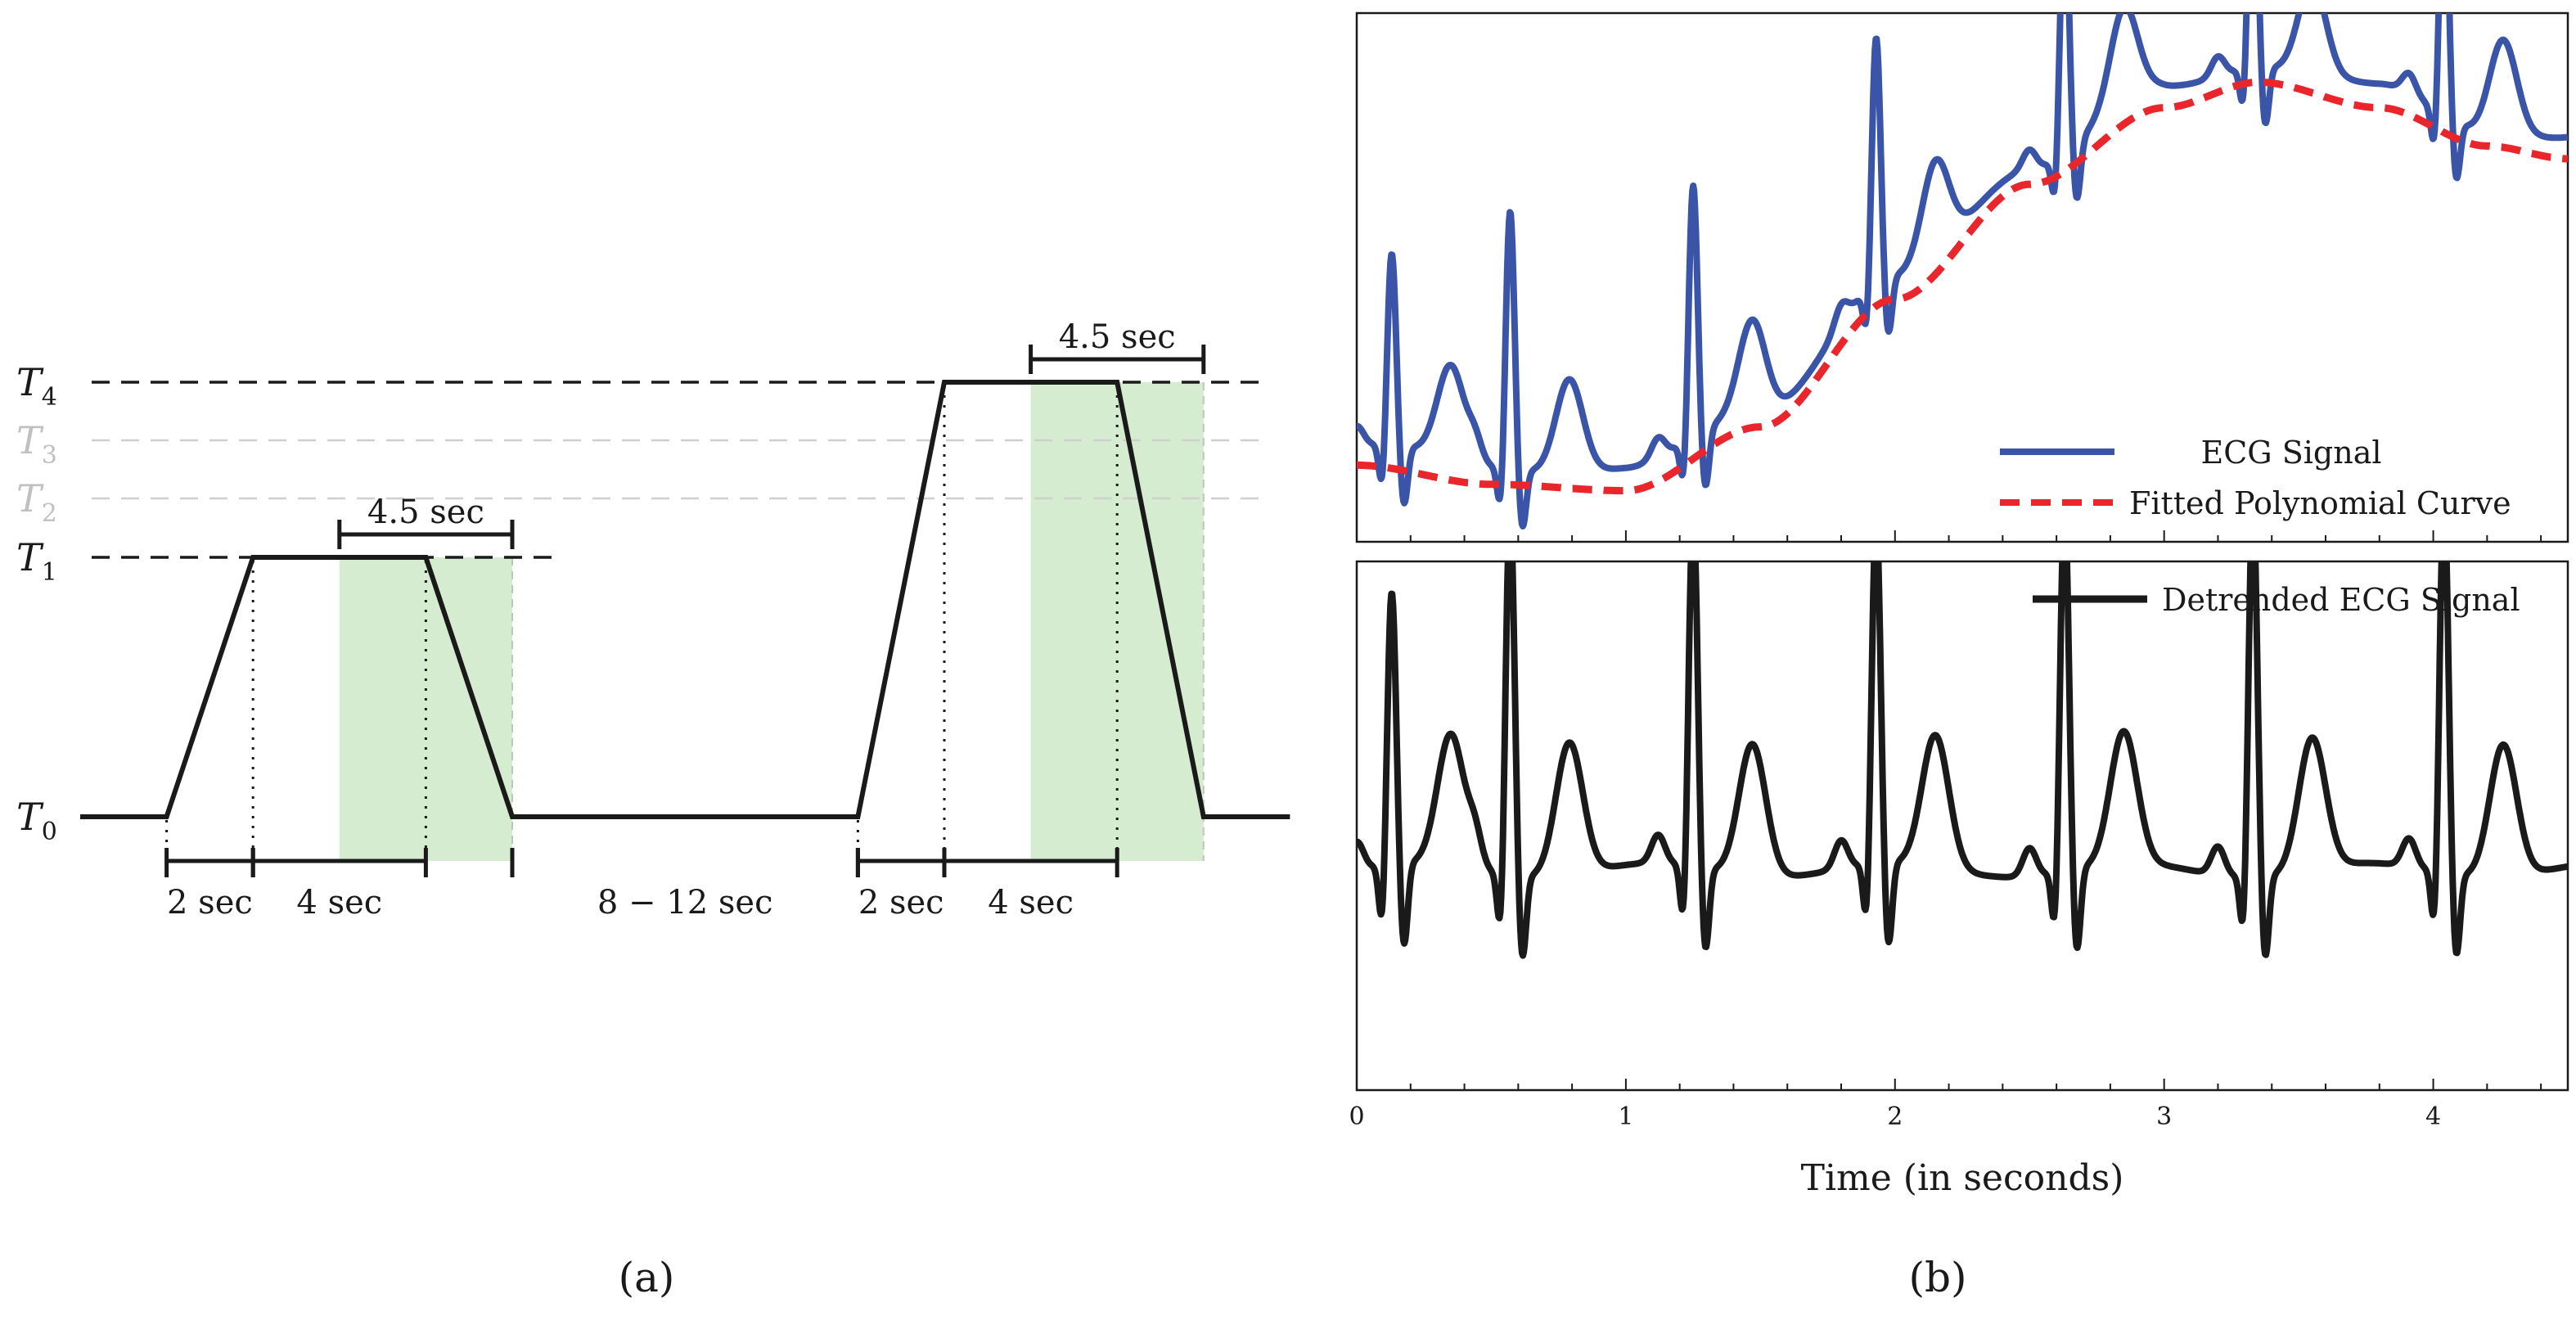  Describe the element at coordinates (2341, 600) in the screenshot. I see `legend-label-detrended: Detrended ECG Signal` at that location.